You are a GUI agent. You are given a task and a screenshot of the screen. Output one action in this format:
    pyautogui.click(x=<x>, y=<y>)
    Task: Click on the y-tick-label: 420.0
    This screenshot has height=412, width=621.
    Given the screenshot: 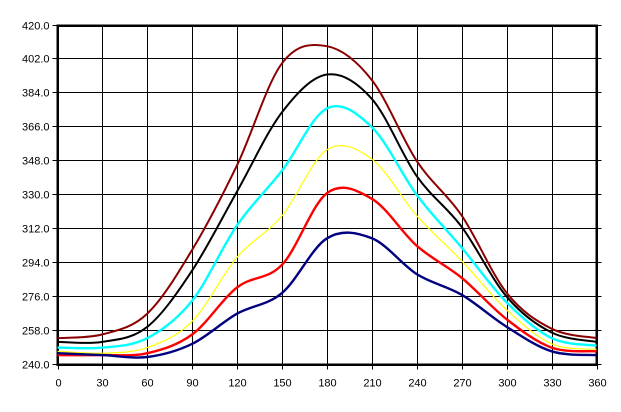 What is the action you would take?
    pyautogui.click(x=36, y=27)
    